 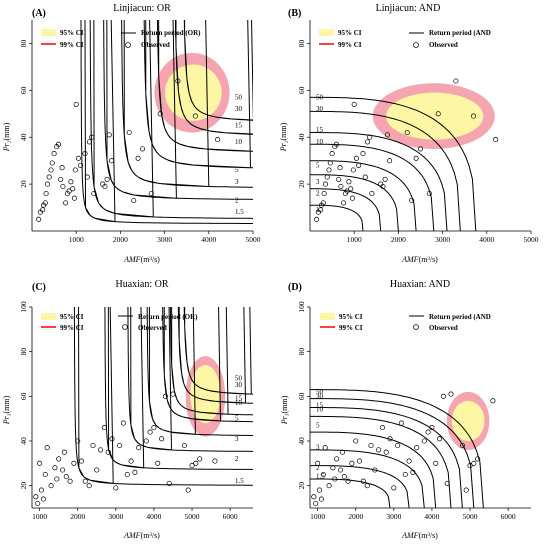 What do you see at coordinates (294, 13) in the screenshot?
I see `panel-label: (B)` at bounding box center [294, 13].